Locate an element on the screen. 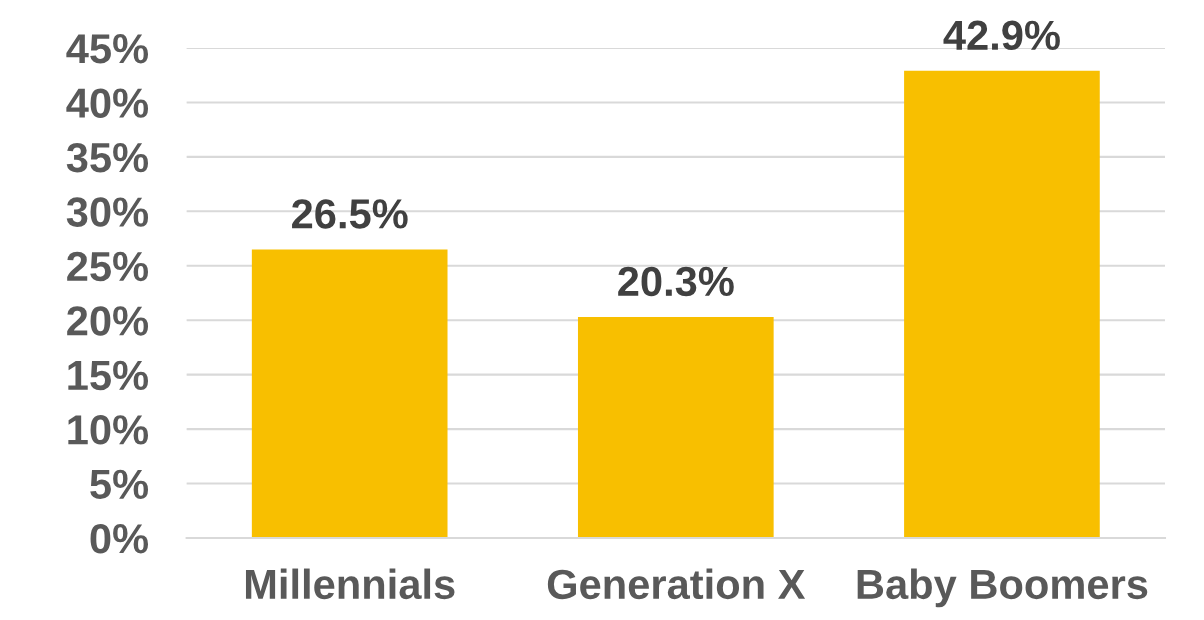 This screenshot has height=620, width=1204. y-tick-label: 20% is located at coordinates (108, 321).